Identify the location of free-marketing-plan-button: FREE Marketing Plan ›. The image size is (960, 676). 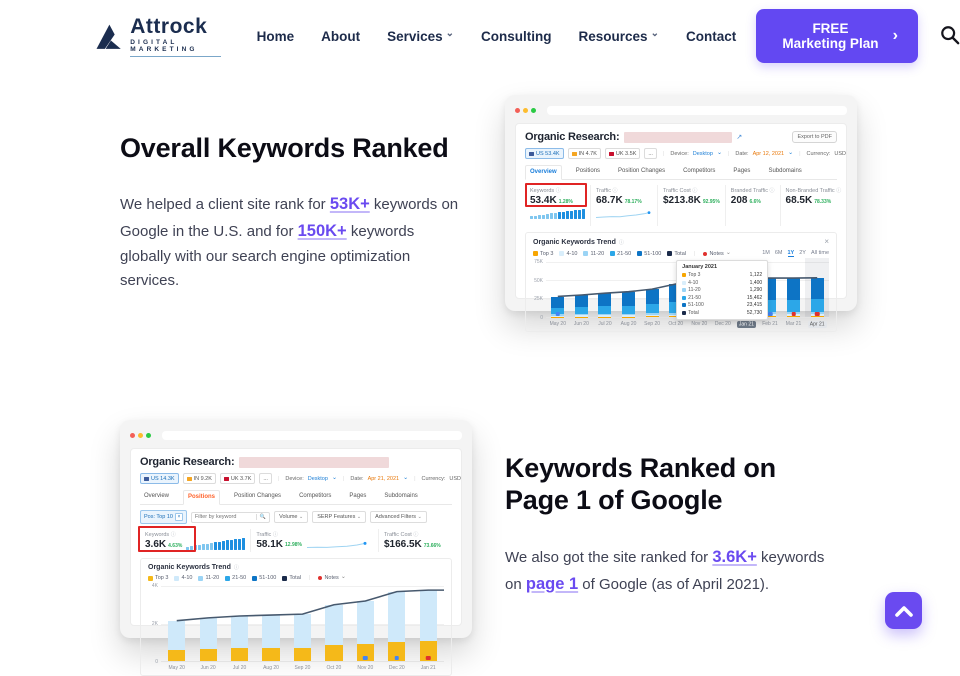
(837, 36).